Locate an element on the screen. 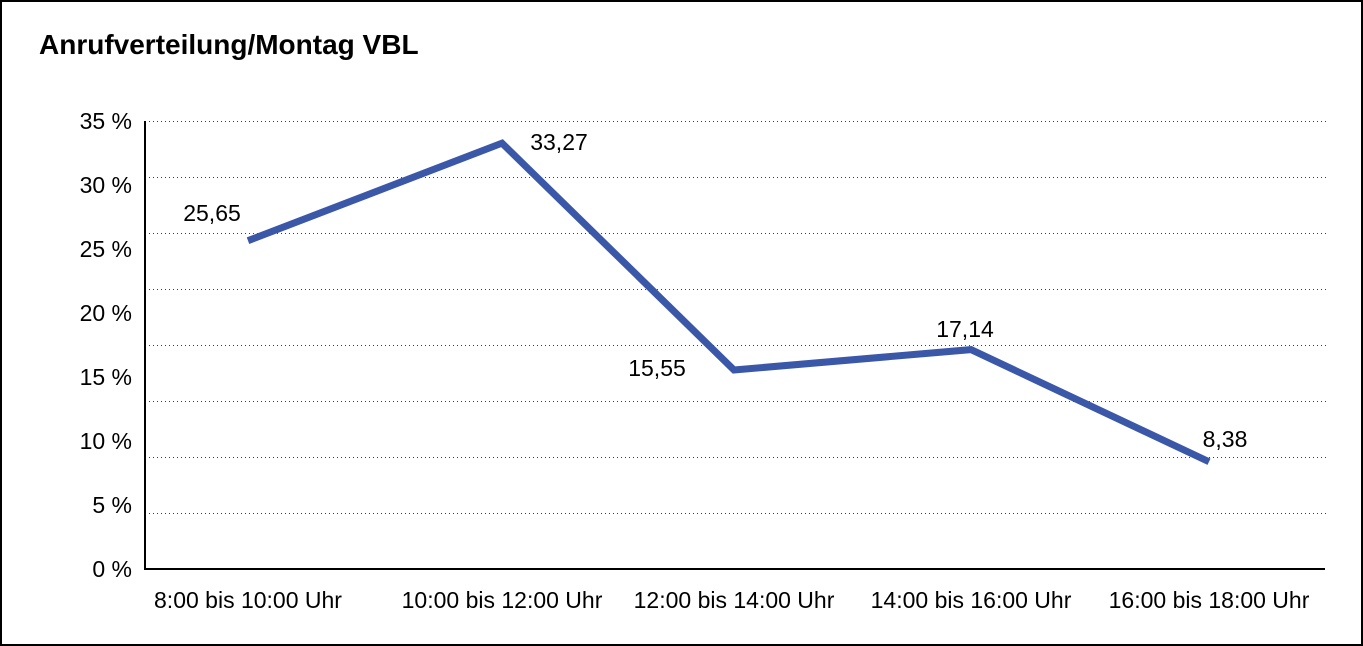 The width and height of the screenshot is (1363, 646). x-axis-category-label: 8:00 bis 10:00 Uhr is located at coordinates (248, 600).